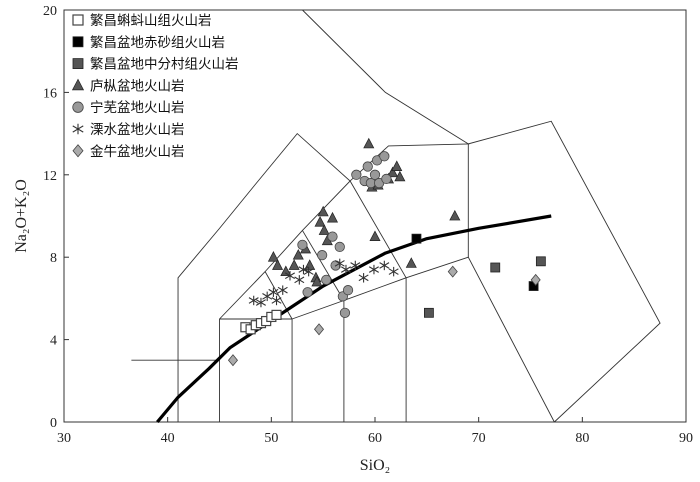 This screenshot has height=482, width=700. Describe the element at coordinates (686, 438) in the screenshot. I see `x-tick-label: 90` at that location.